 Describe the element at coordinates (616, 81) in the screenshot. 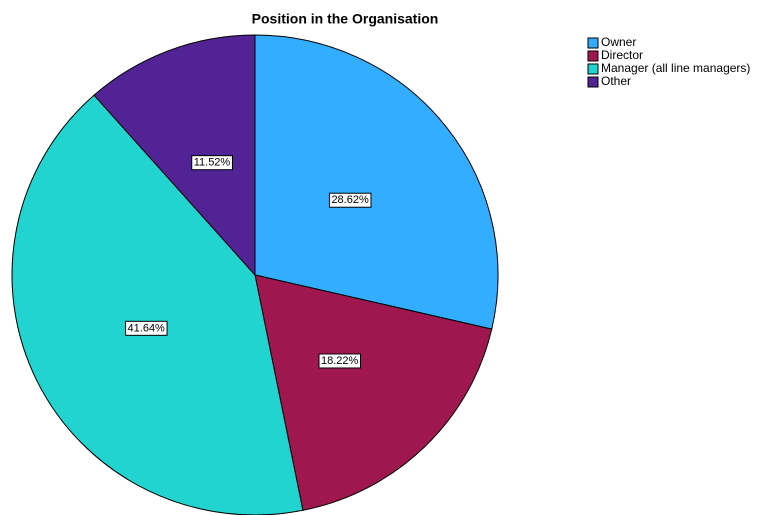

I see `legend-label: Other` at that location.